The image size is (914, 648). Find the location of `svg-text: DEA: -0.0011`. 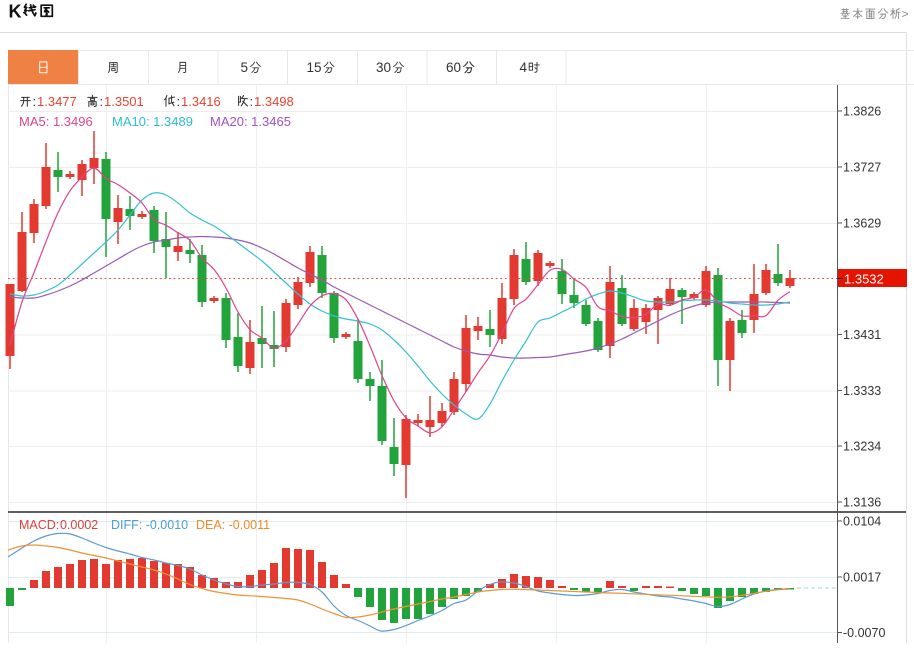

svg-text: DEA: -0.0011 is located at coordinates (233, 525).